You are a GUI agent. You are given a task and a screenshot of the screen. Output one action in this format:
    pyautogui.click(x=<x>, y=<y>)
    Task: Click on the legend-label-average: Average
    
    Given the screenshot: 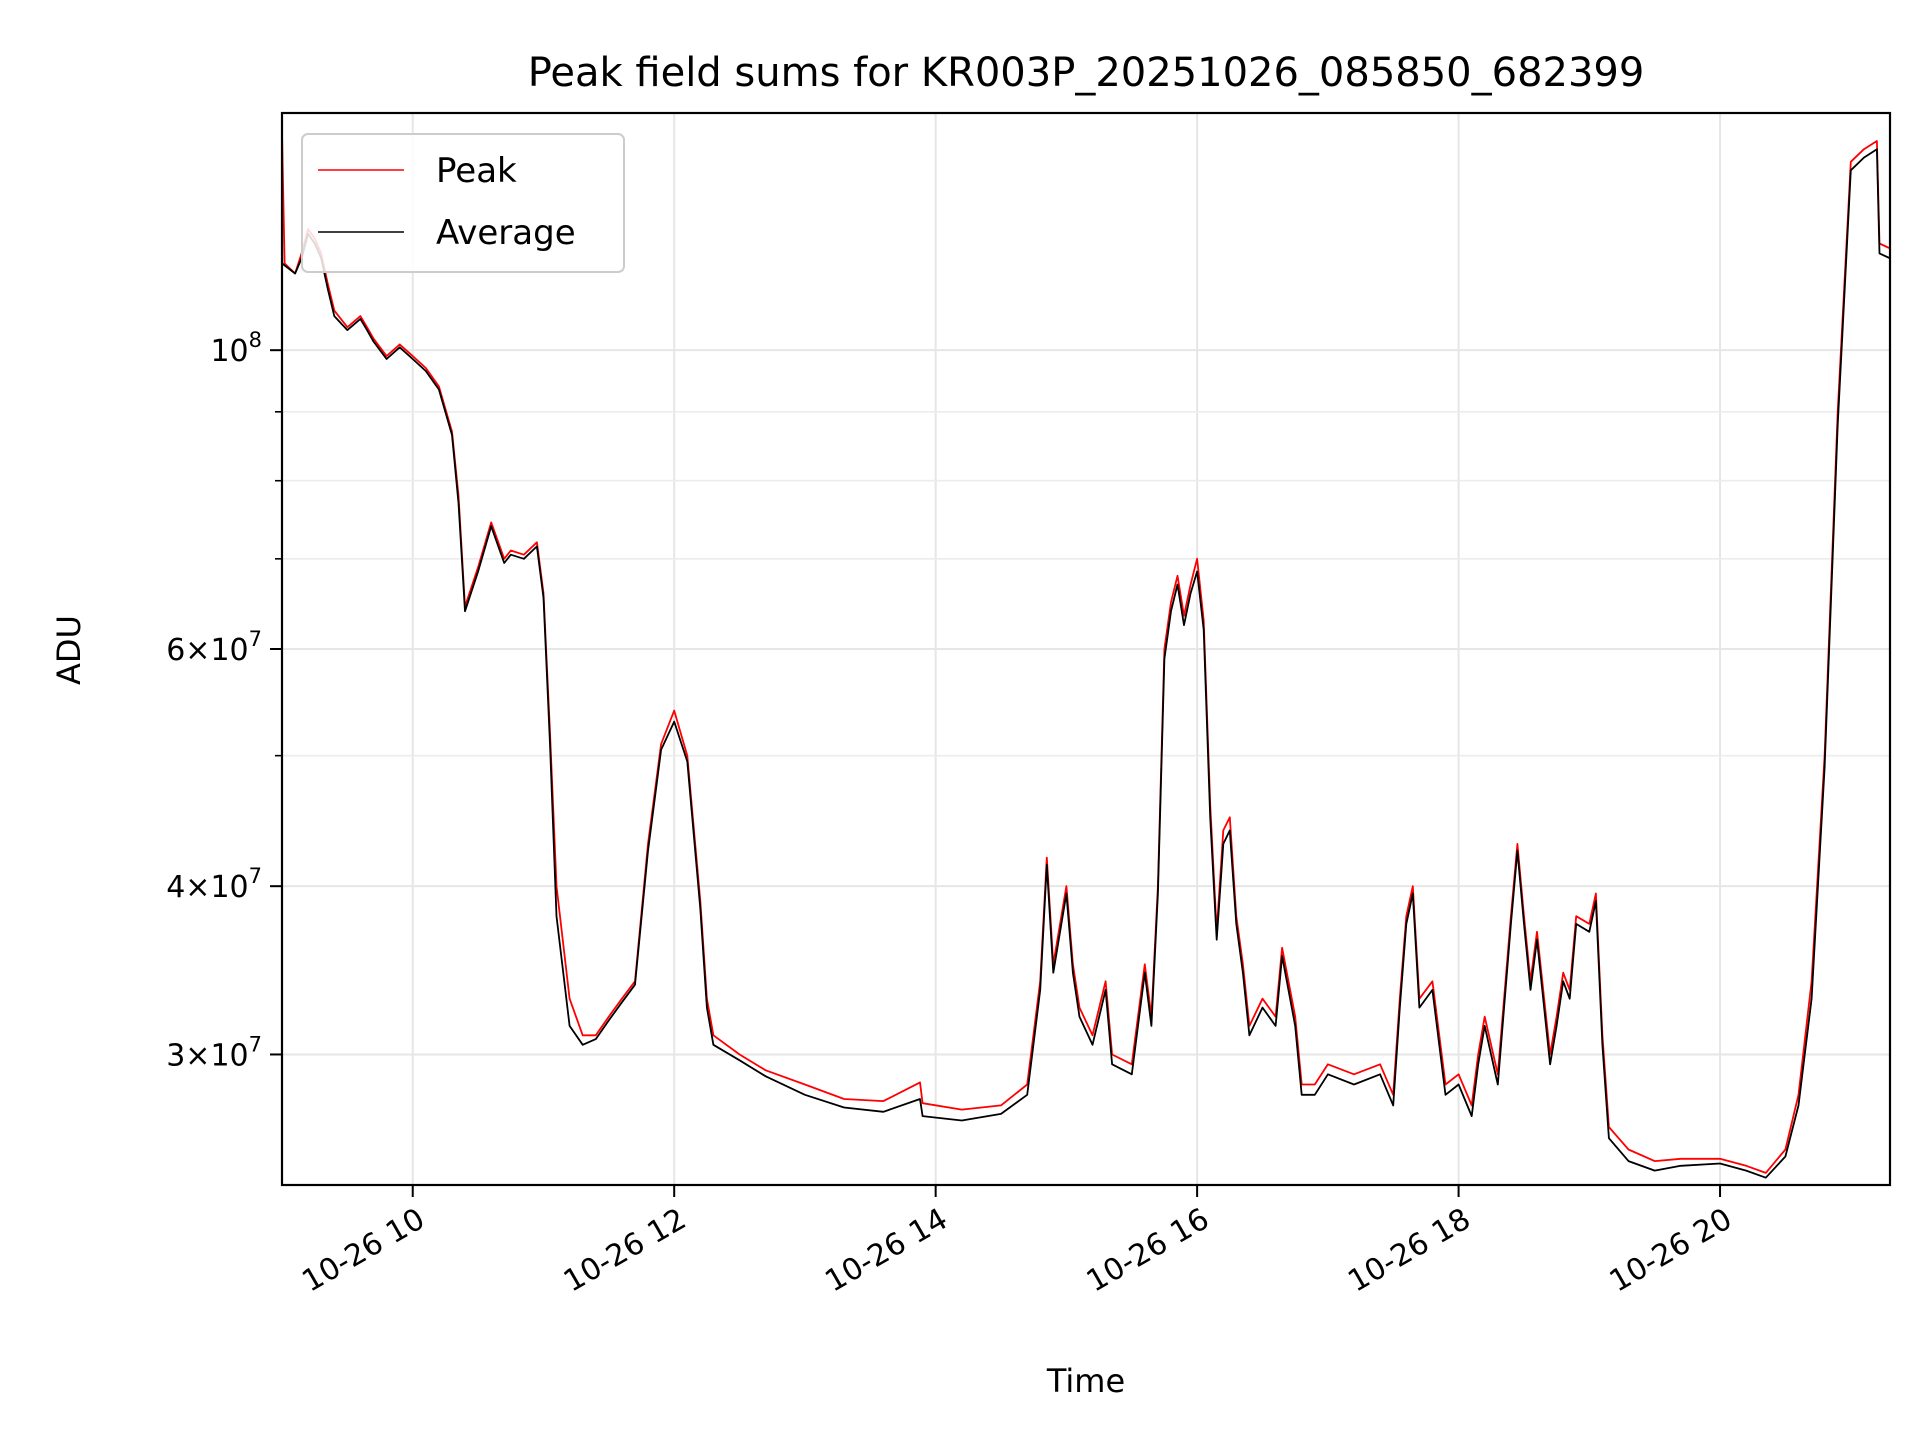 What is the action you would take?
    pyautogui.click(x=506, y=233)
    